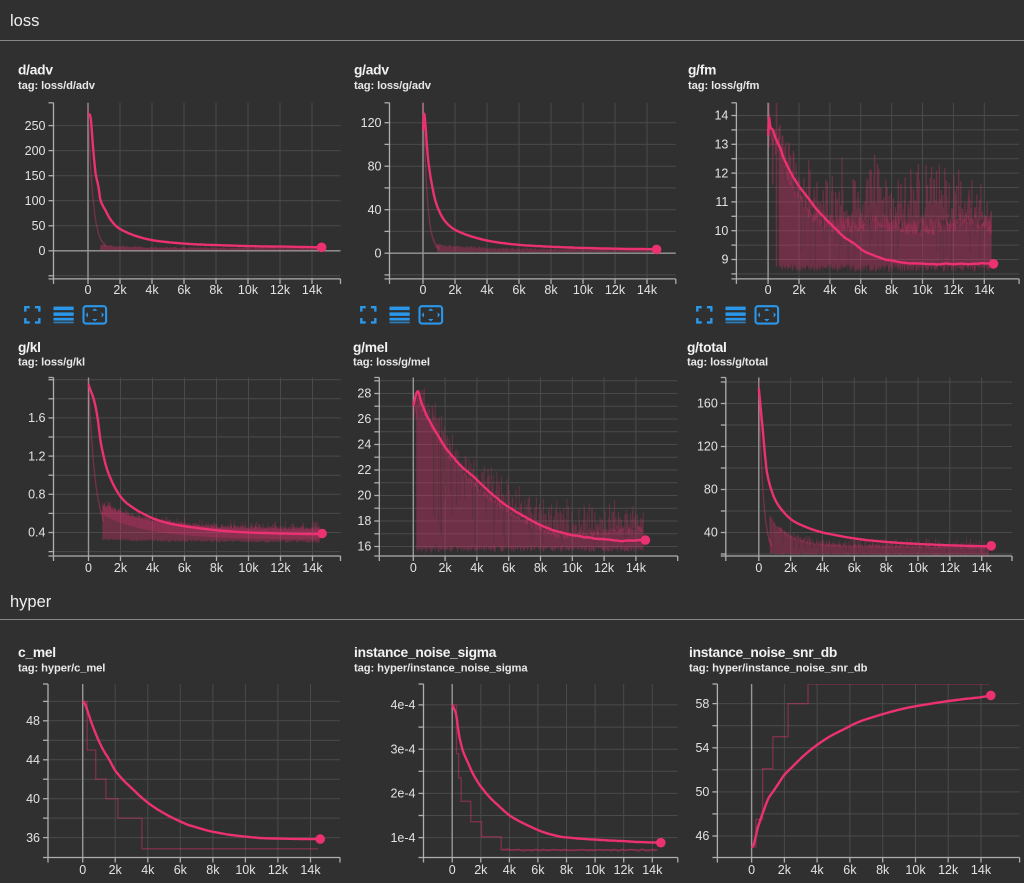  Describe the element at coordinates (727, 363) in the screenshot. I see `svg-text: tag: loss/g/total` at that location.